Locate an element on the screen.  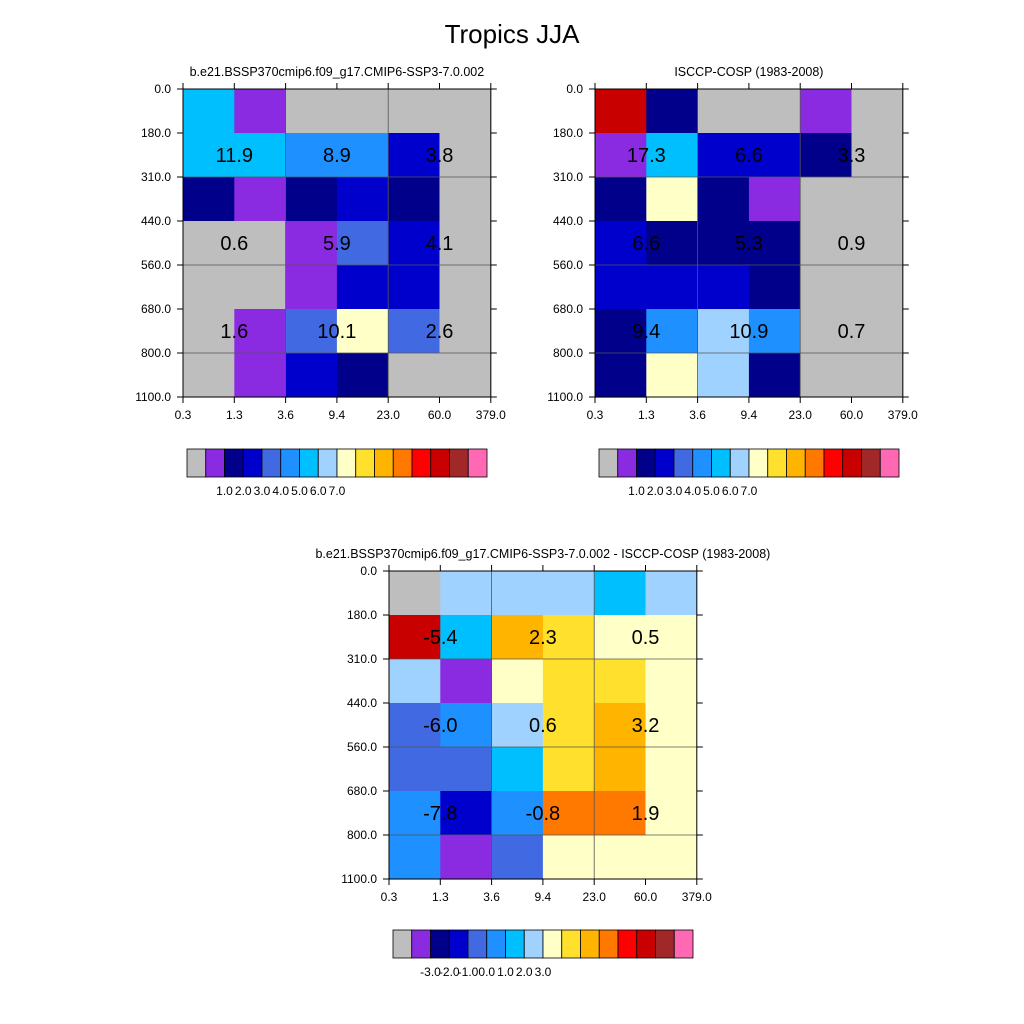
cell-value-label: 8.9 is located at coordinates (337, 156).